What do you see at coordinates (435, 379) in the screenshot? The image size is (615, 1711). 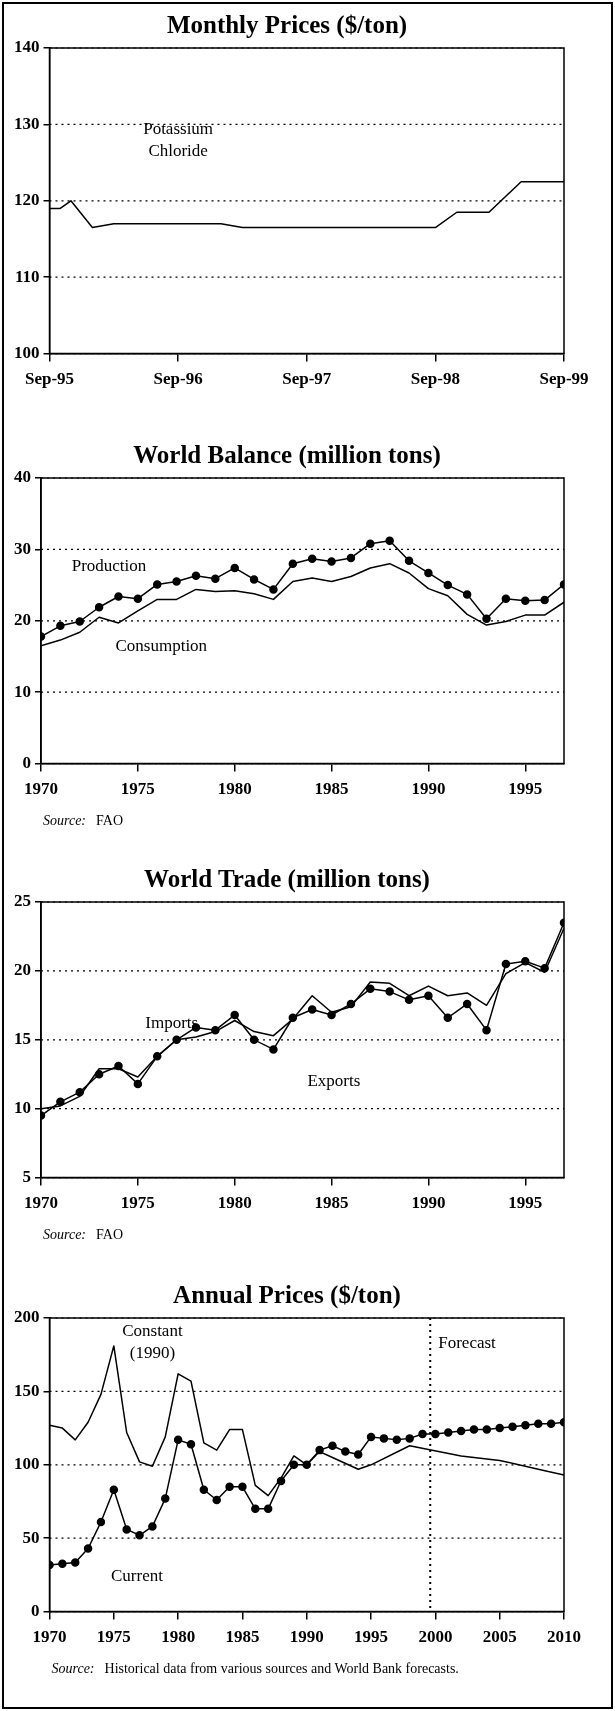 I see `x-tick-label: Sep-98` at bounding box center [435, 379].